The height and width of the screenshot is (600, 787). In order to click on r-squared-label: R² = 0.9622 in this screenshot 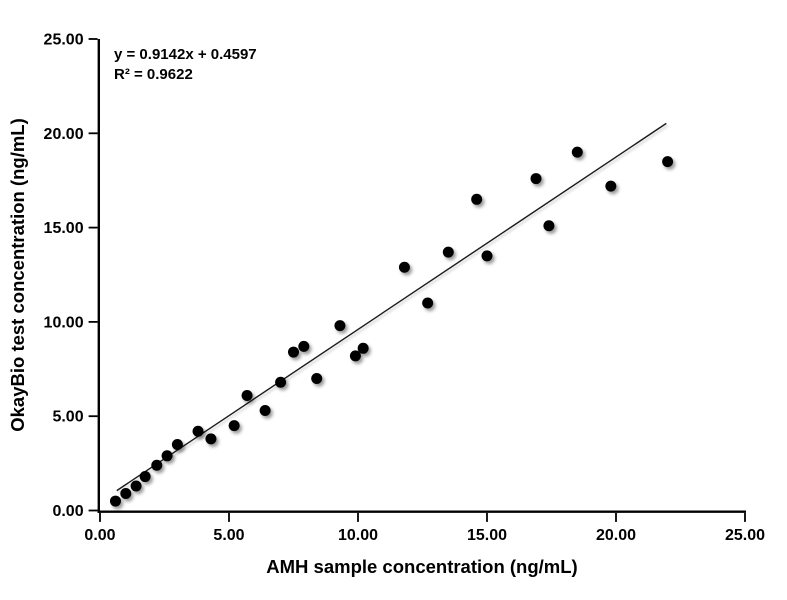, I will do `click(153, 74)`.